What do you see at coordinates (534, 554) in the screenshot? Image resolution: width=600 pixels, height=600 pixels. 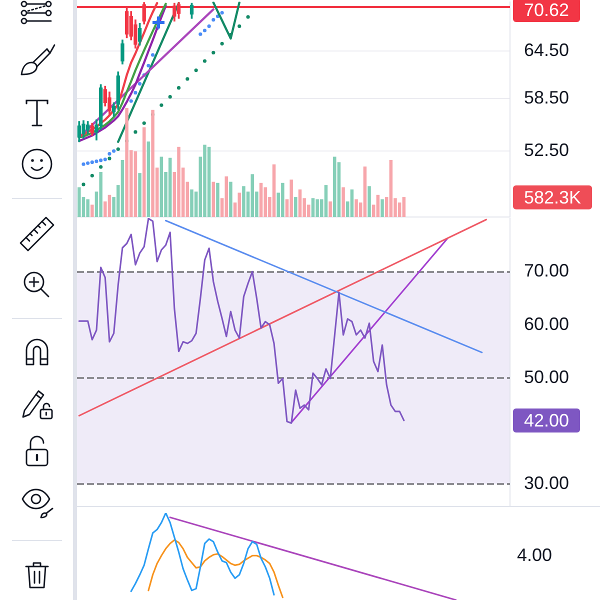 I see `text: 4.00` at bounding box center [534, 554].